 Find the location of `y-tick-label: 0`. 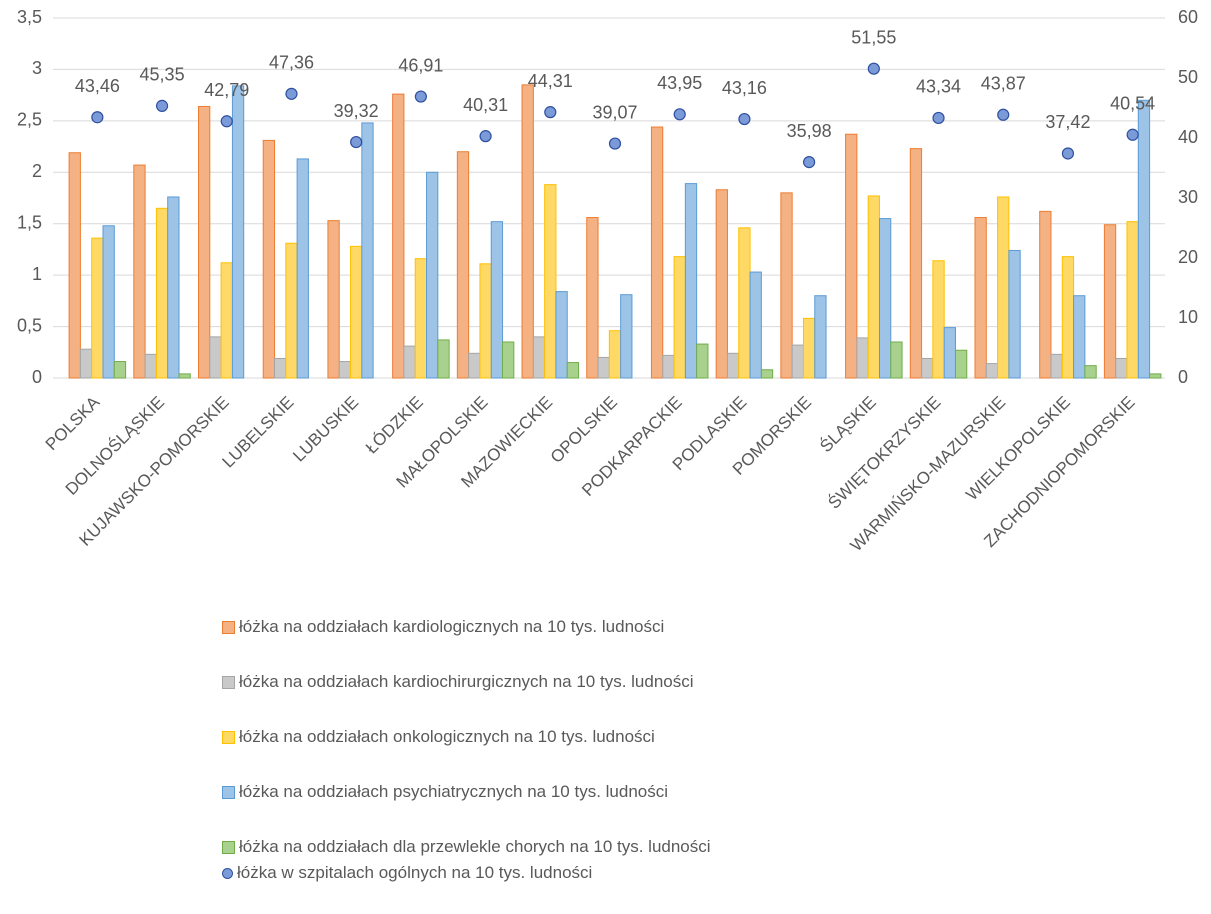

y-tick-label: 0 is located at coordinates (37, 377).